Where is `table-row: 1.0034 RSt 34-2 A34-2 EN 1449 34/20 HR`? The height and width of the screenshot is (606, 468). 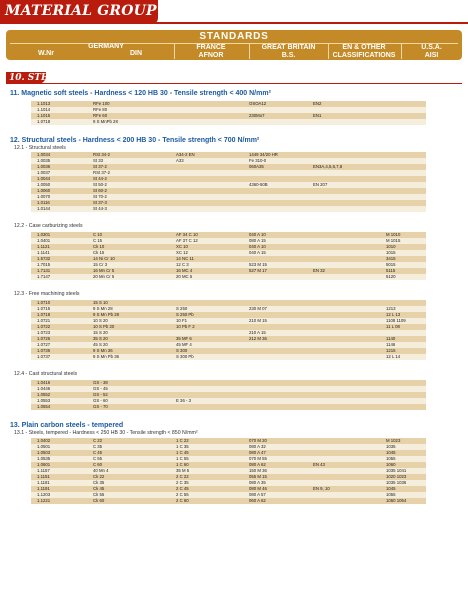 table-row: 1.0034 RSt 34-2 A34-2 EN 1449 34/20 HR is located at coordinates (228, 155).